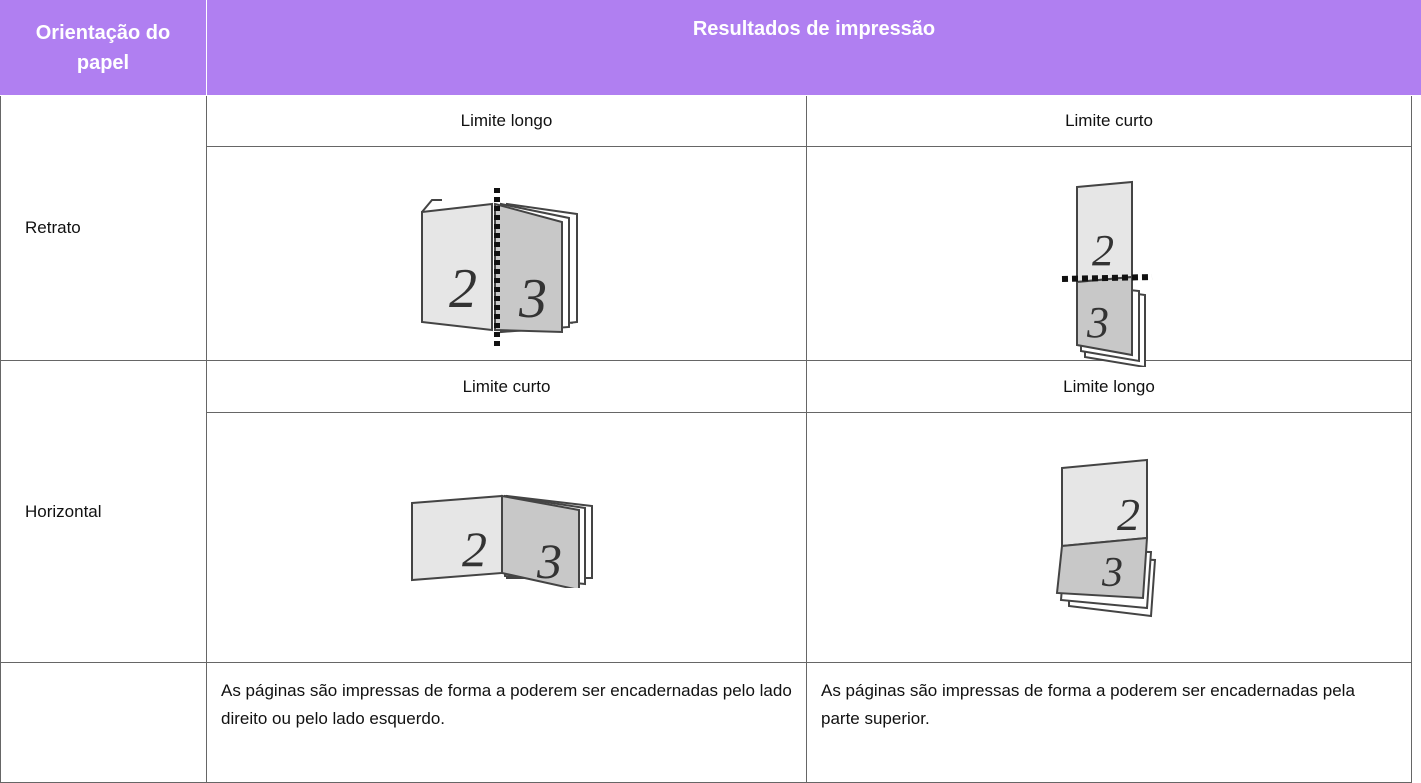  I want to click on orientation-cell: Horizontal, so click(103, 512).